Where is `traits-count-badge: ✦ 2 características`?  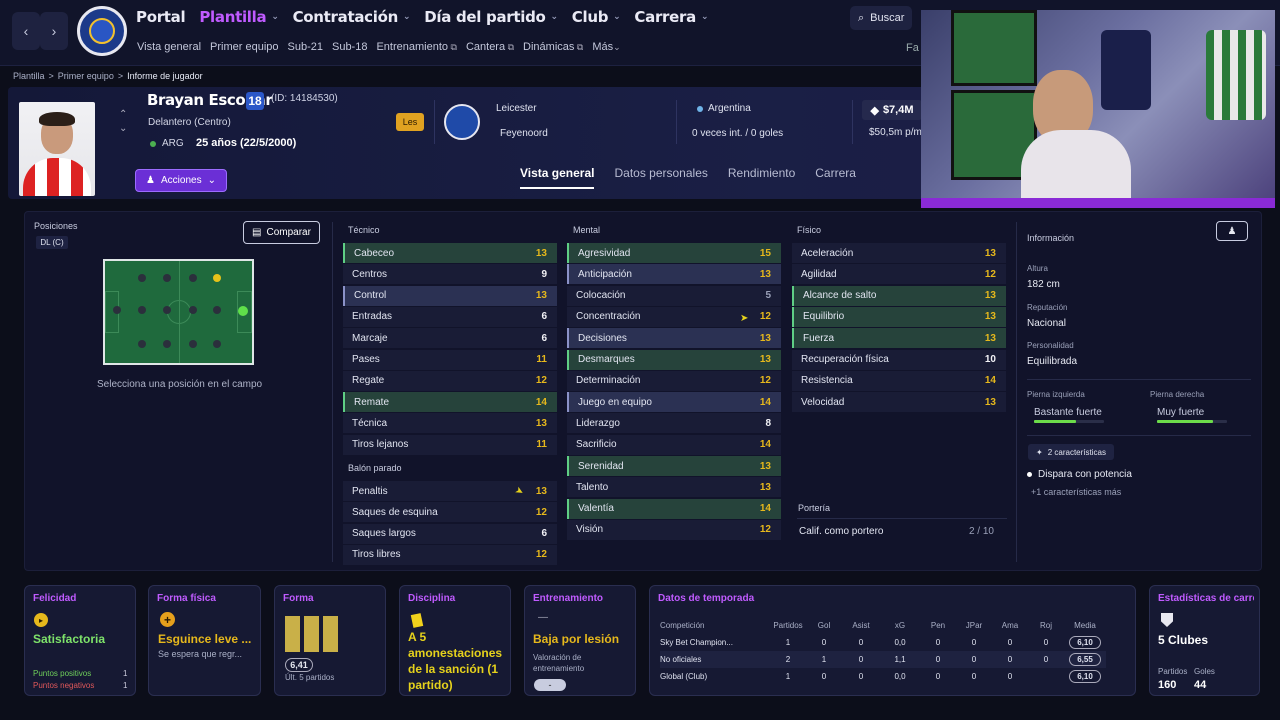 traits-count-badge: ✦ 2 características is located at coordinates (1071, 452).